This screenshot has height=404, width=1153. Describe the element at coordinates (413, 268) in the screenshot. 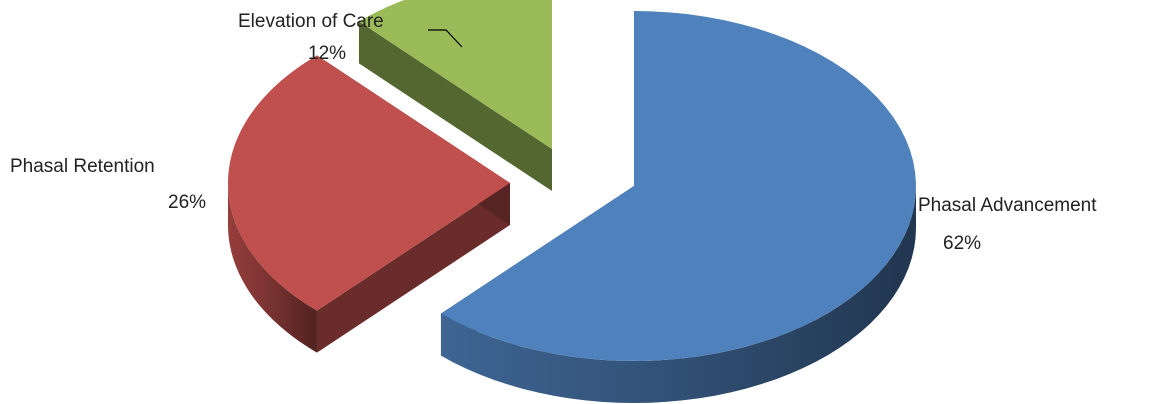

I see `slice-edge-wall-phasal-retention` at that location.